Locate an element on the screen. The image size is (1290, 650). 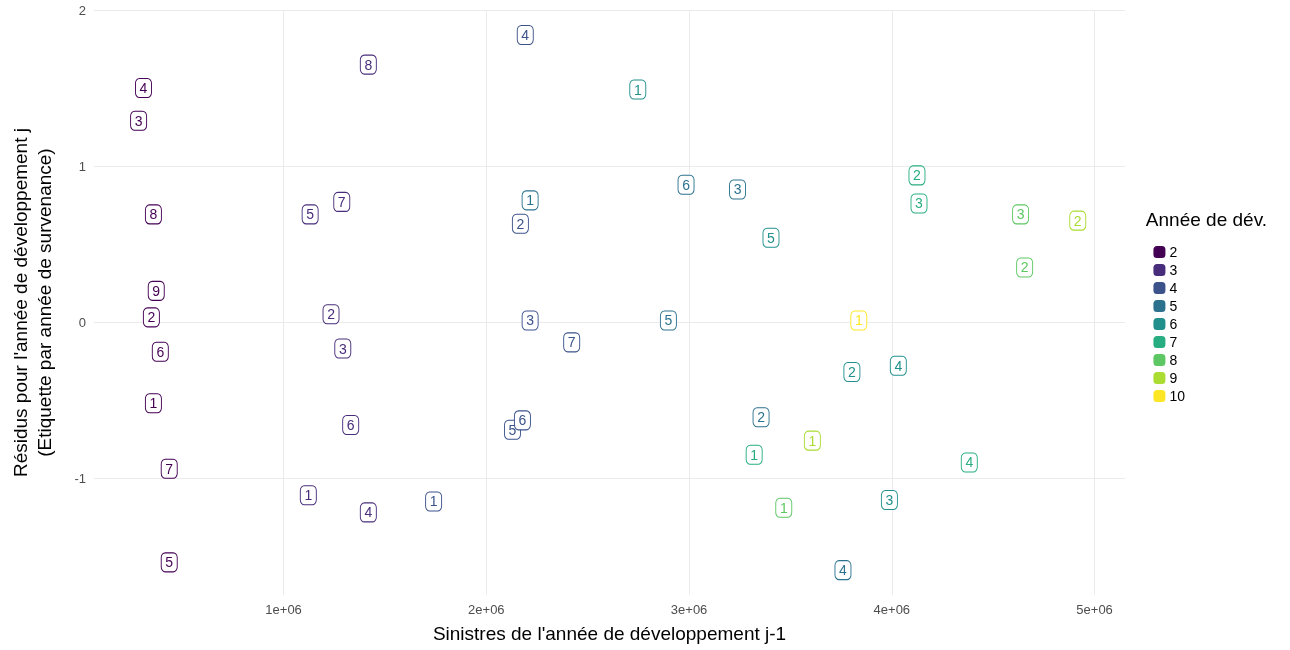
y-tick-label: 1 is located at coordinates (82, 166).